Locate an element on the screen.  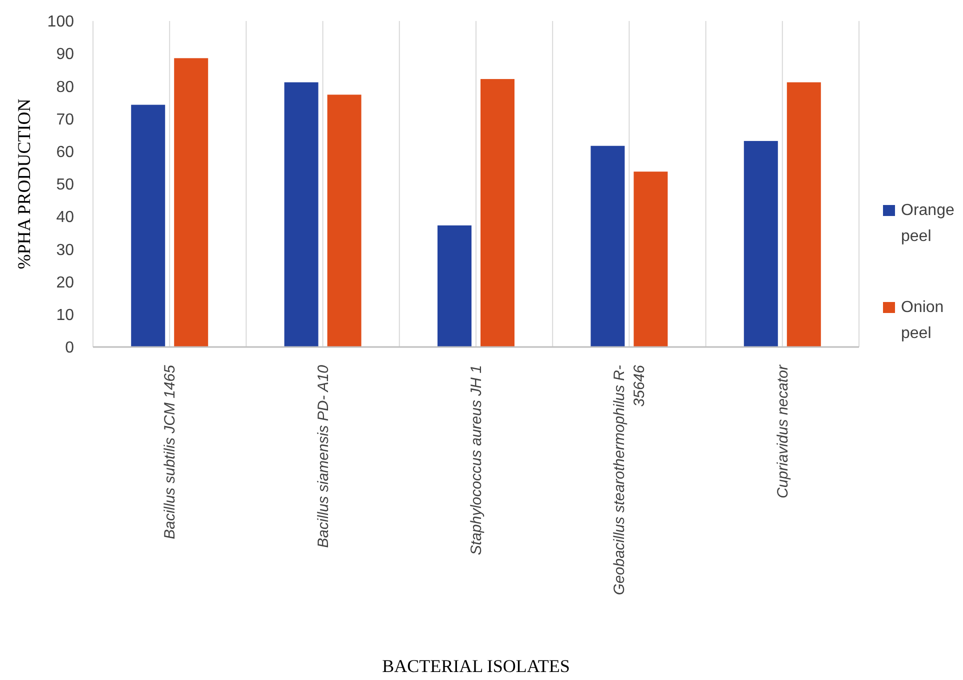
y-tick-label: 60 is located at coordinates (65, 152).